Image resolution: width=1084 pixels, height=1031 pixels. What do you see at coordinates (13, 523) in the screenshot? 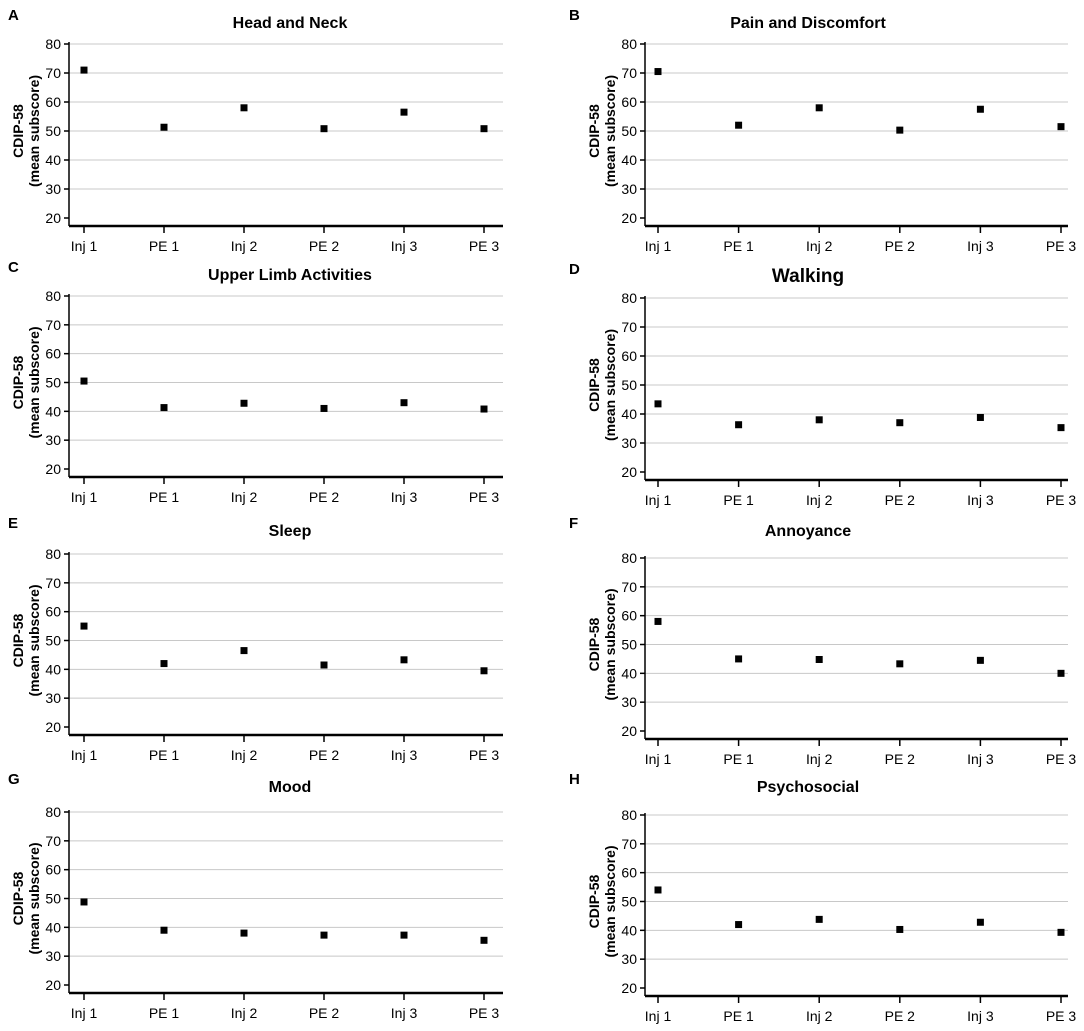
I see `panel-label: E` at bounding box center [13, 523].